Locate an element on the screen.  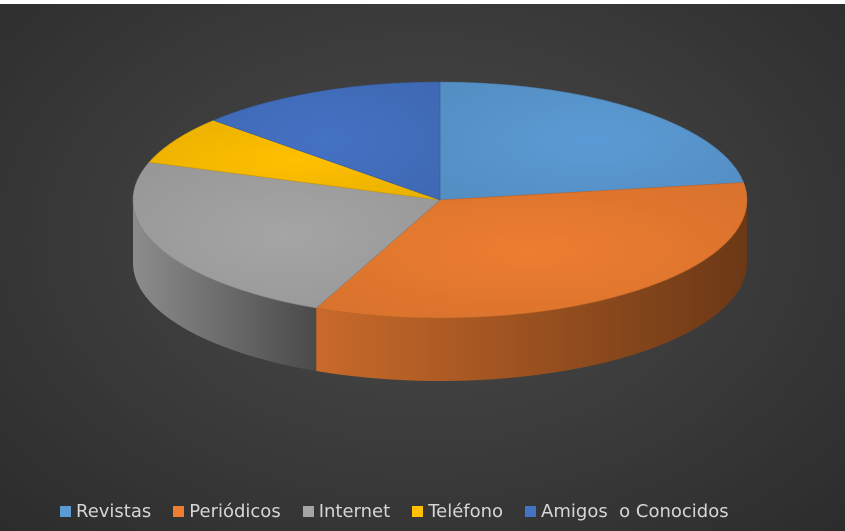
pie-slice-revistas is located at coordinates (592, 141).